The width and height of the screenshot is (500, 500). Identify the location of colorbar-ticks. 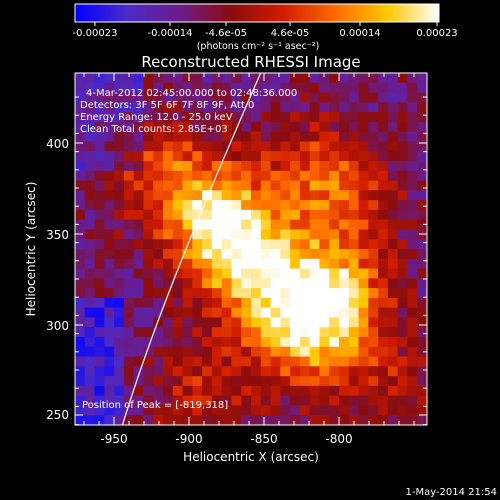
(266, 24).